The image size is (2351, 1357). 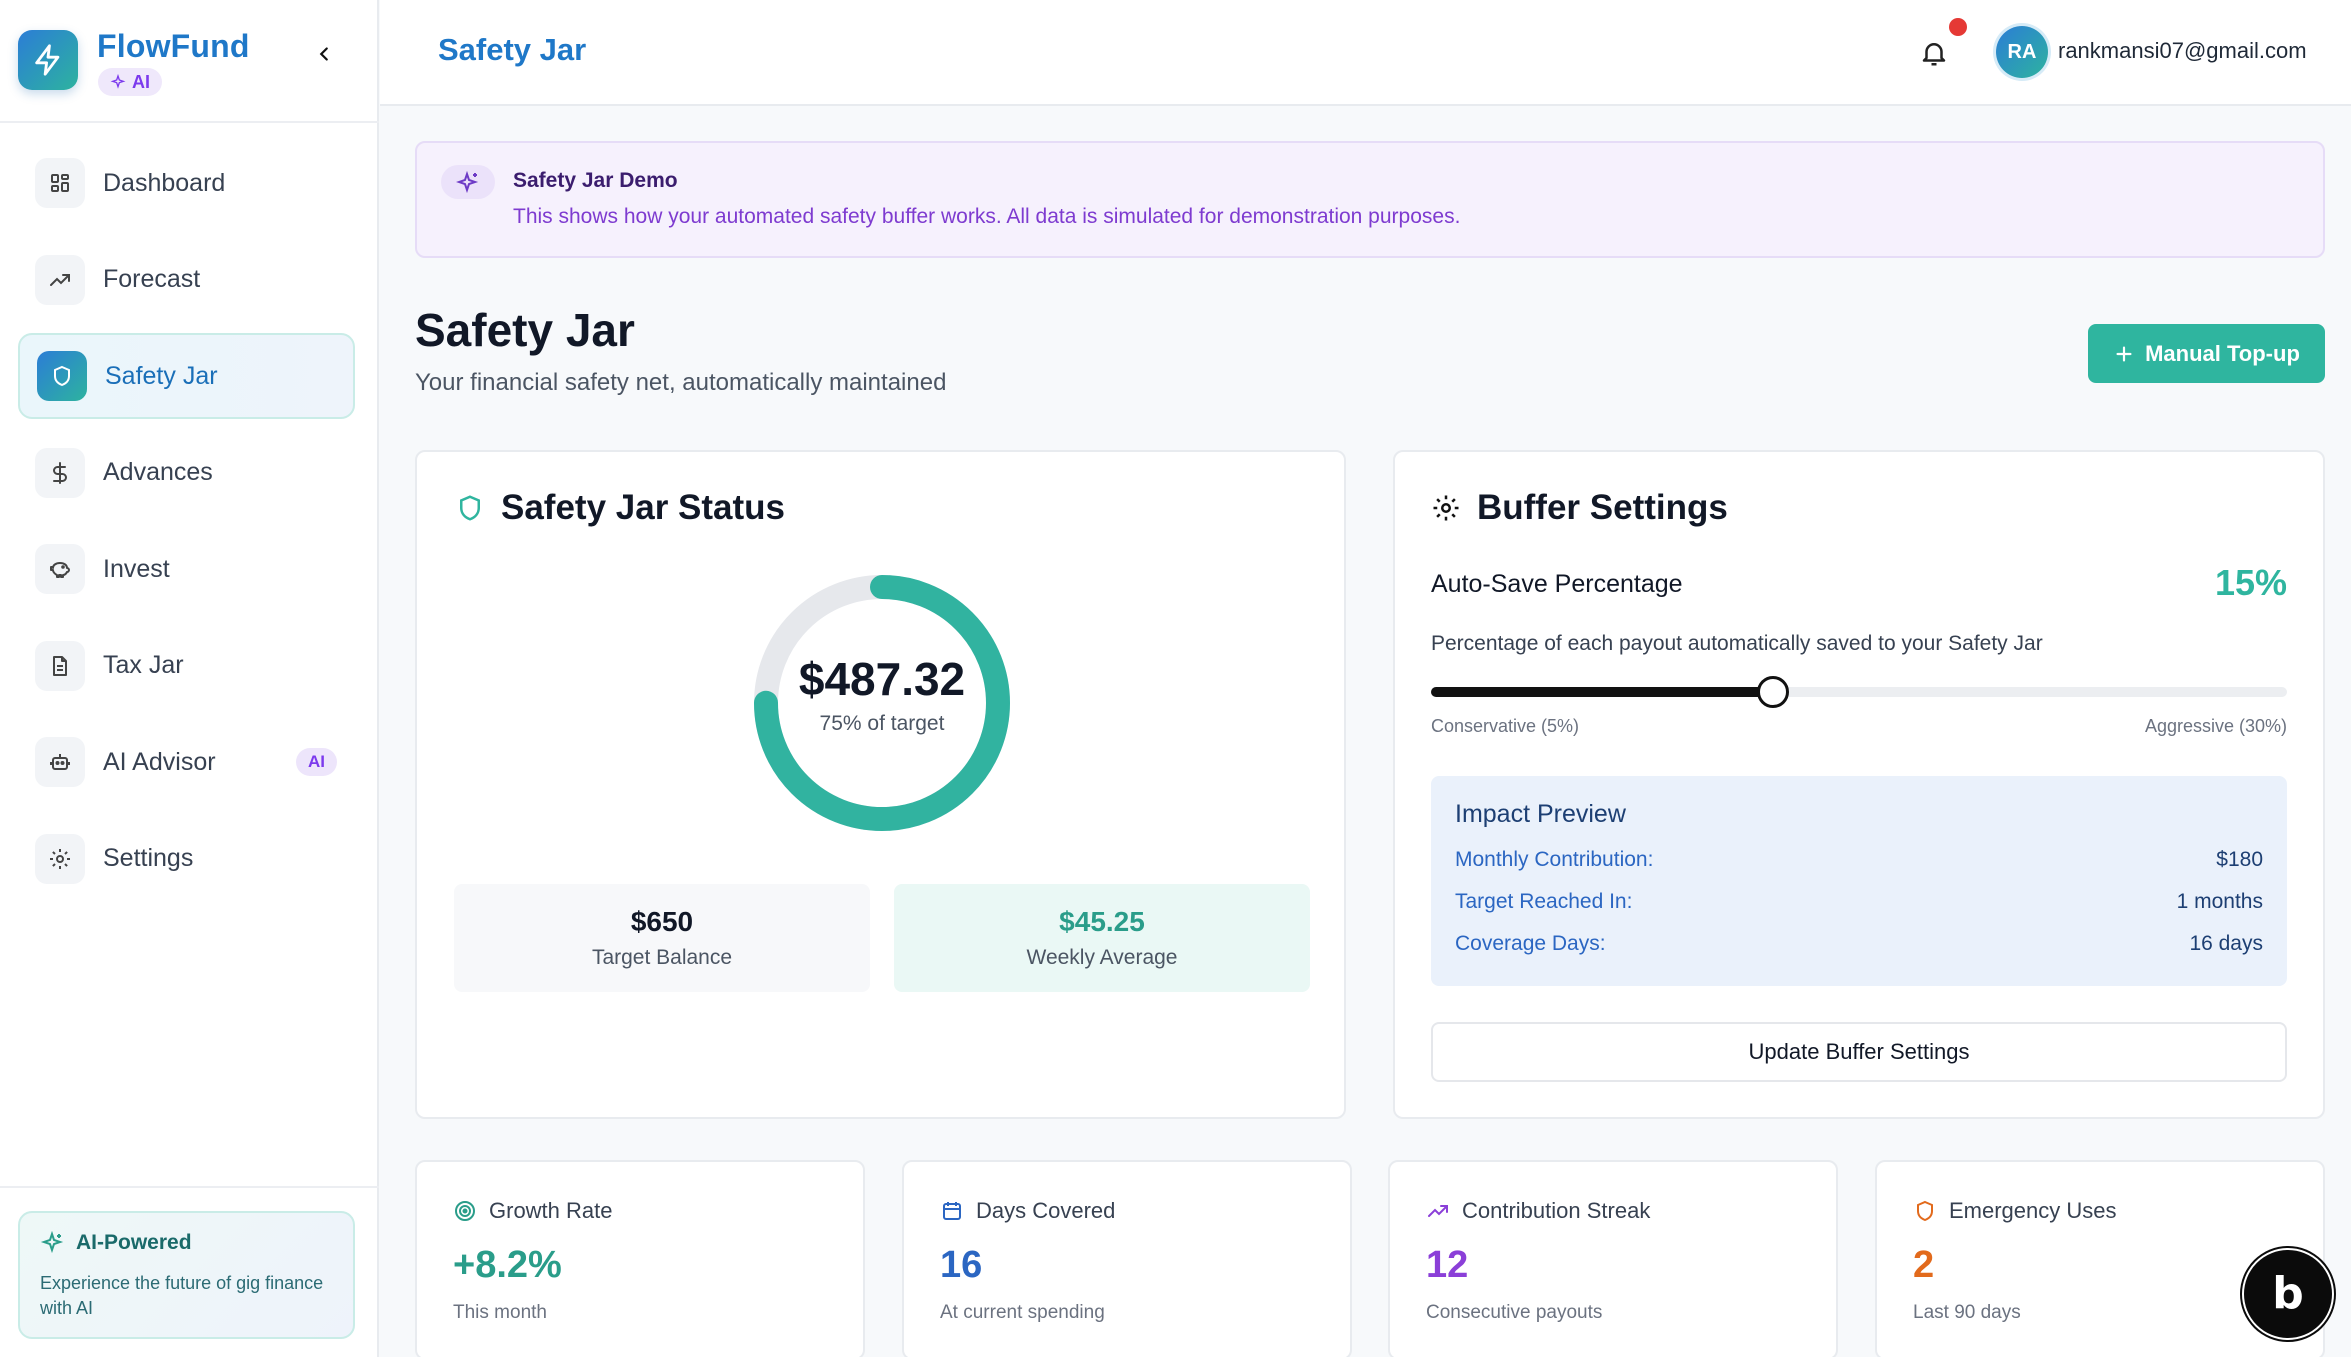 What do you see at coordinates (640, 1258) in the screenshot?
I see `metric-card-growth-rate: Growth Rate +8.2% This month` at bounding box center [640, 1258].